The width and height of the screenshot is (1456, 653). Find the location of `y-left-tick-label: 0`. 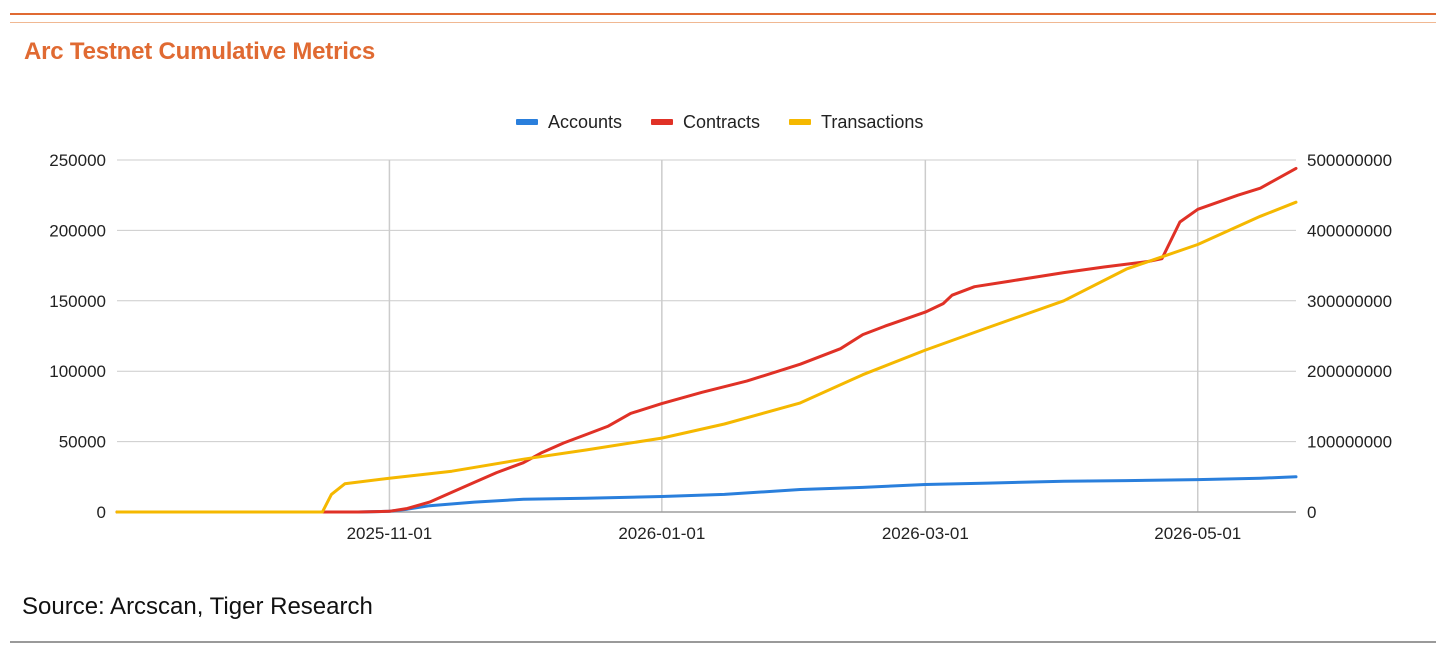

y-left-tick-label: 0 is located at coordinates (101, 512).